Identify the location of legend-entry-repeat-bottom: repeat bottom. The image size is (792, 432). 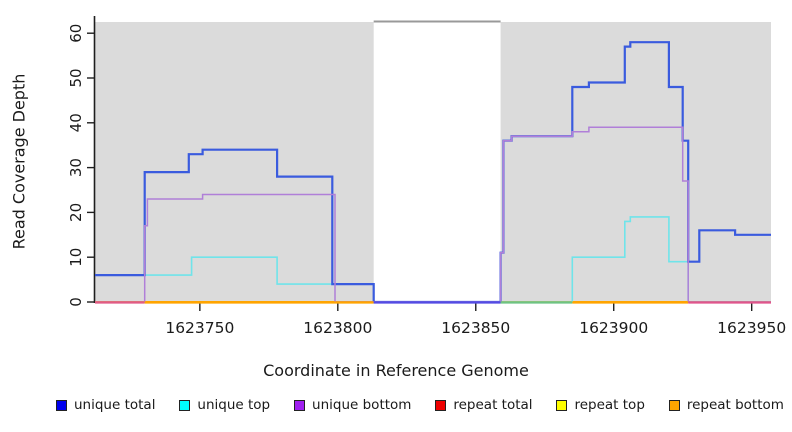
(726, 405).